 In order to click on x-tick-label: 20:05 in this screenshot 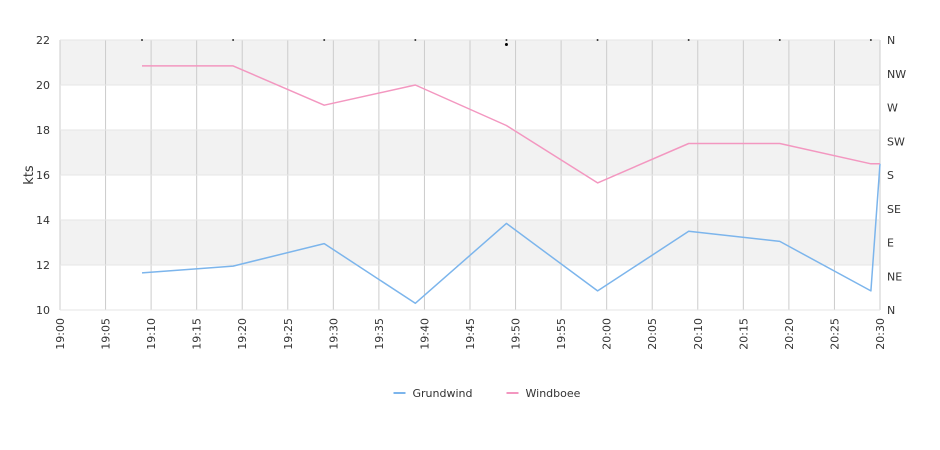, I will do `click(652, 334)`.